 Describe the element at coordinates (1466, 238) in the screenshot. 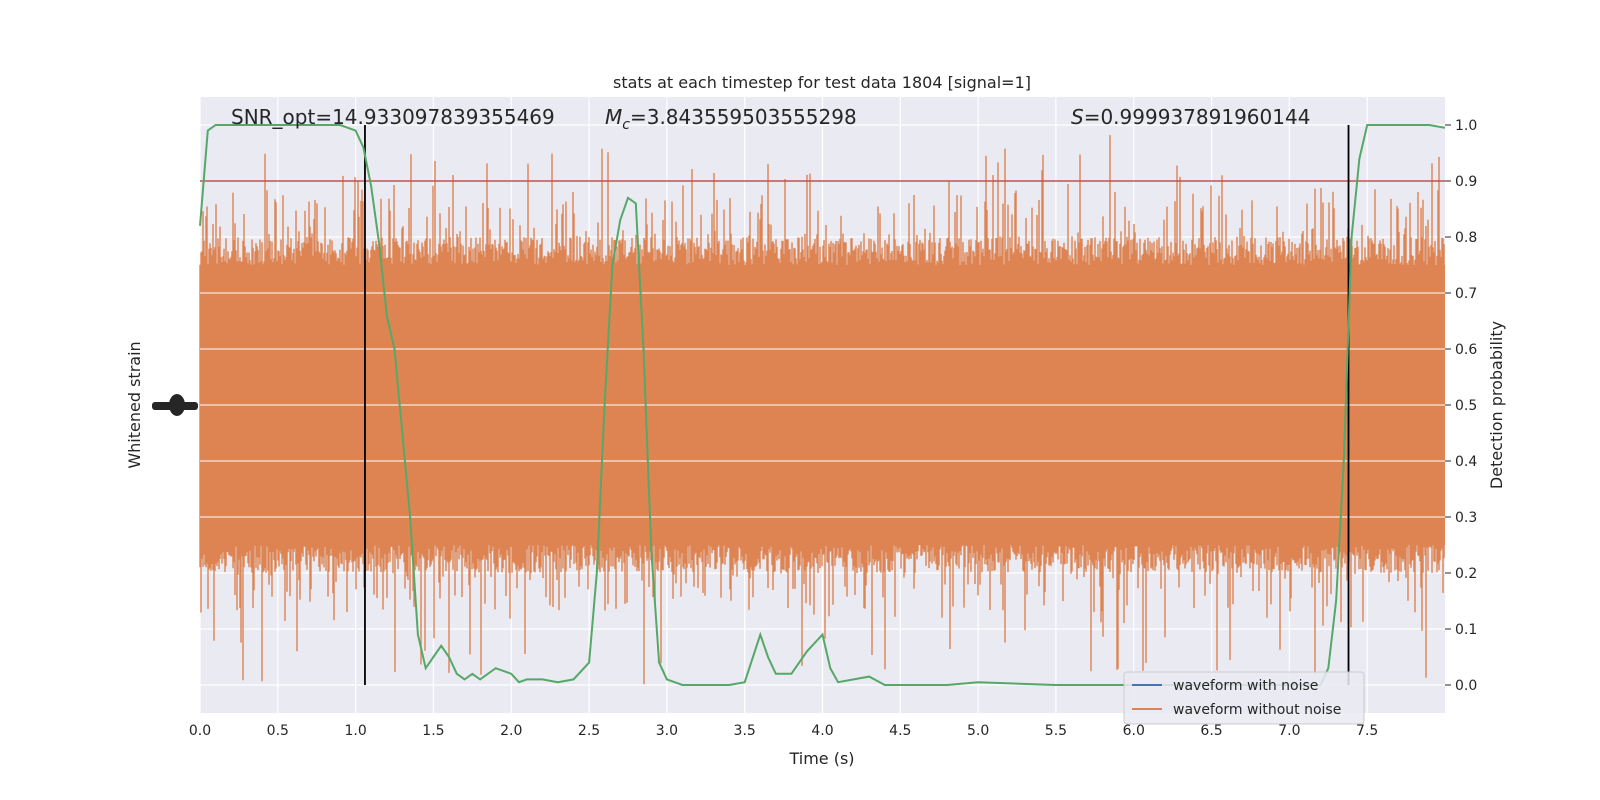

I see `y-tick-label: 0.8` at that location.